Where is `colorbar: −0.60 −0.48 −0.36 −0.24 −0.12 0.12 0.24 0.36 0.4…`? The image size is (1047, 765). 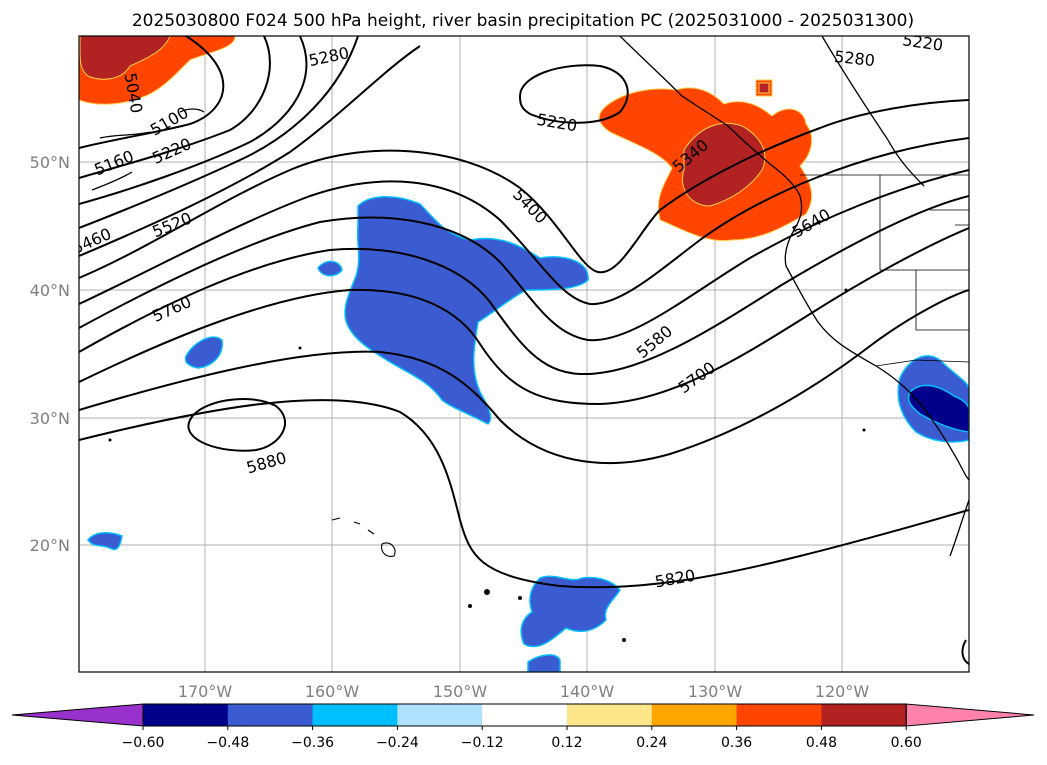
colorbar: −0.60 −0.48 −0.36 −0.24 −0.12 0.12 0.24 0.36 0.4… is located at coordinates (523, 727).